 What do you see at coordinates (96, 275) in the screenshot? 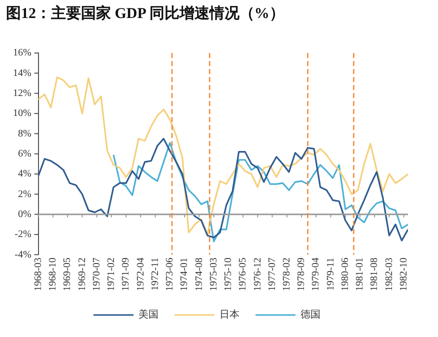
I see `x-tick-label: 1970-07` at bounding box center [96, 275].